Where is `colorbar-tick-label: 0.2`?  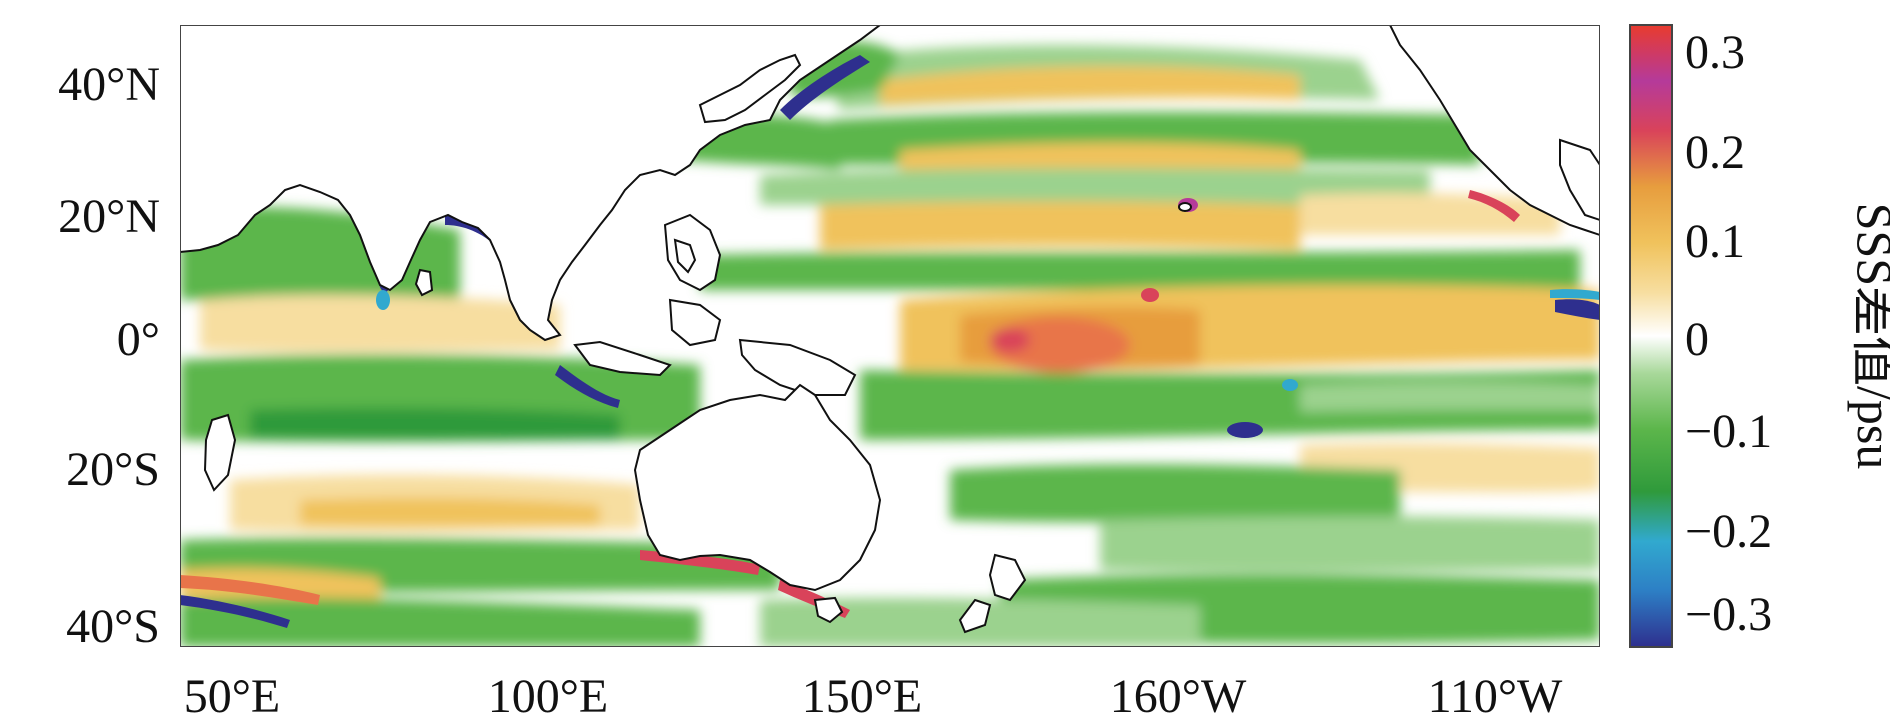
colorbar-tick-label: 0.2 is located at coordinates (1715, 152).